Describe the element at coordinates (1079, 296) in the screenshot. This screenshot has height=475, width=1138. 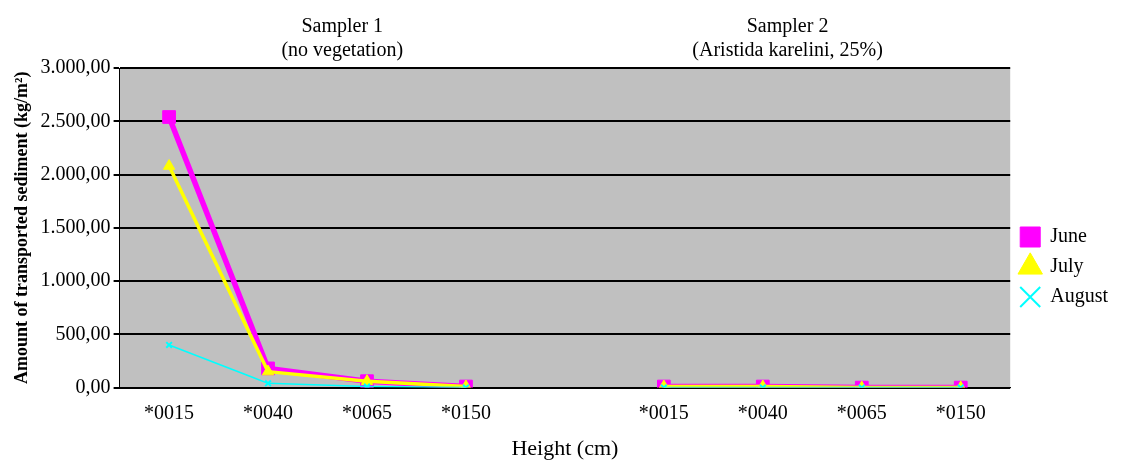
I see `legend-label: August` at that location.